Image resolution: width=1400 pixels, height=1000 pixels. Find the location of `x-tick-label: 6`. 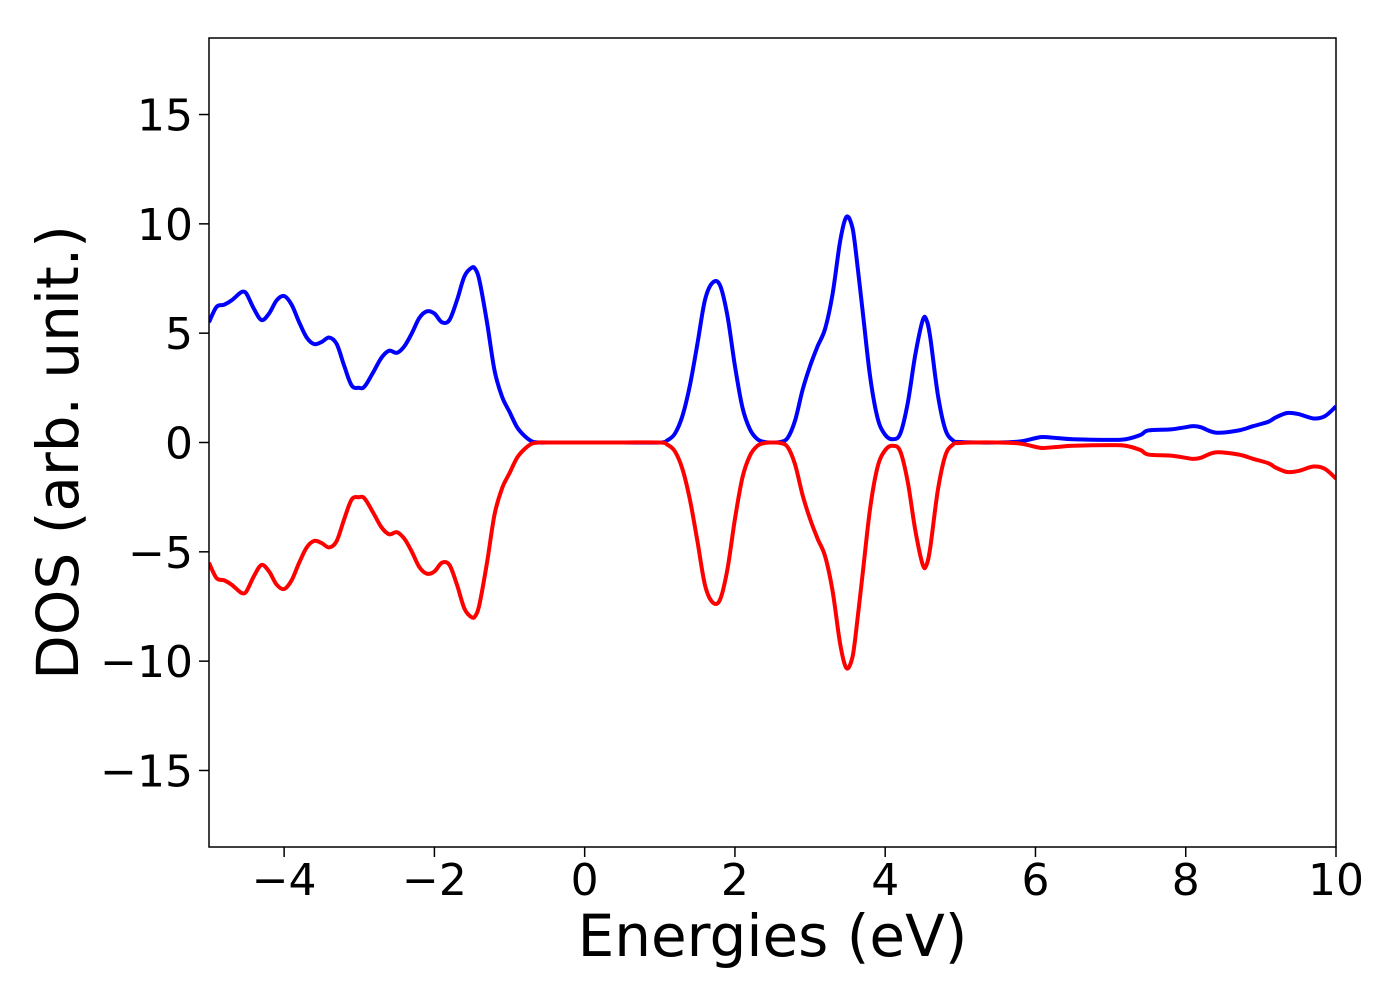

x-tick-label: 6 is located at coordinates (1035, 880).